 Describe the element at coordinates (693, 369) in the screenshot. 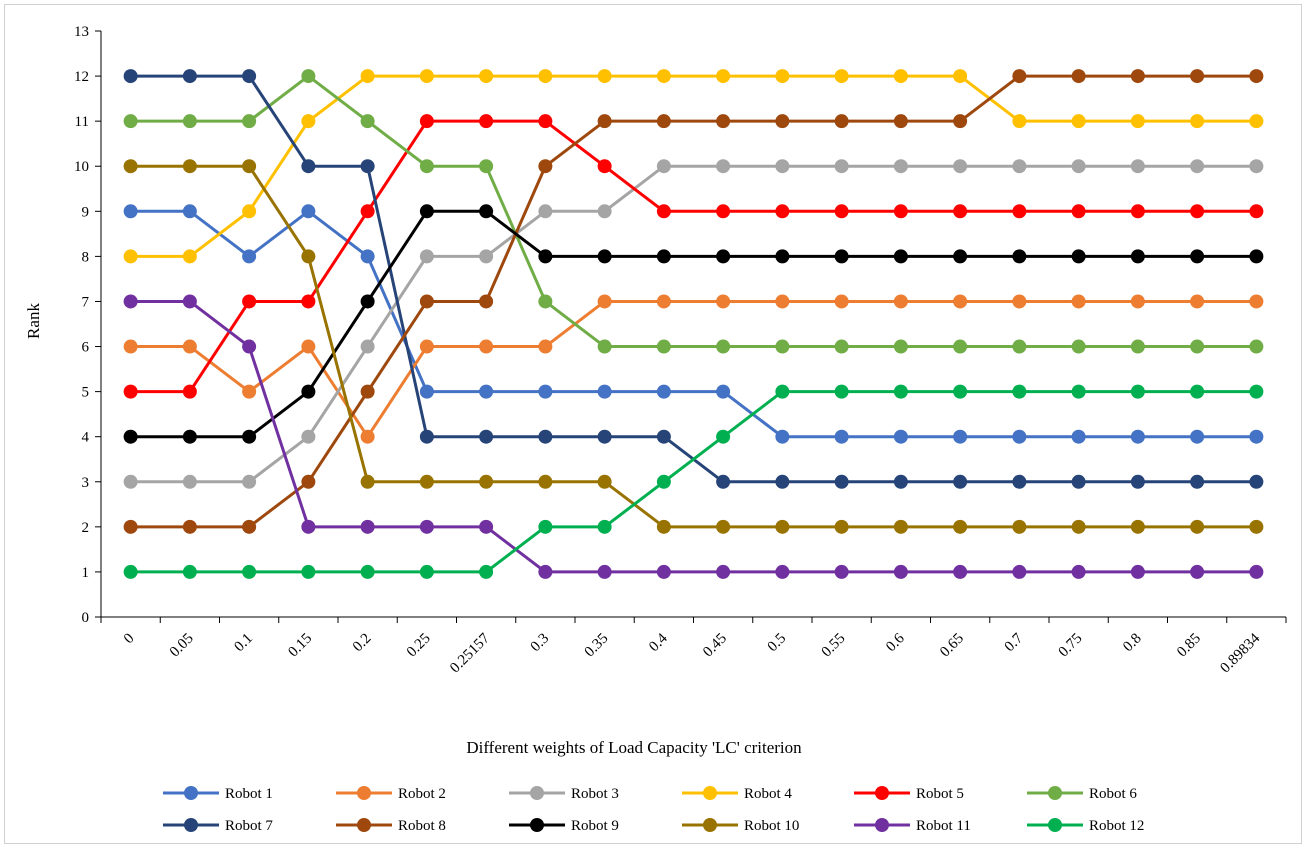

I see `series-line` at that location.